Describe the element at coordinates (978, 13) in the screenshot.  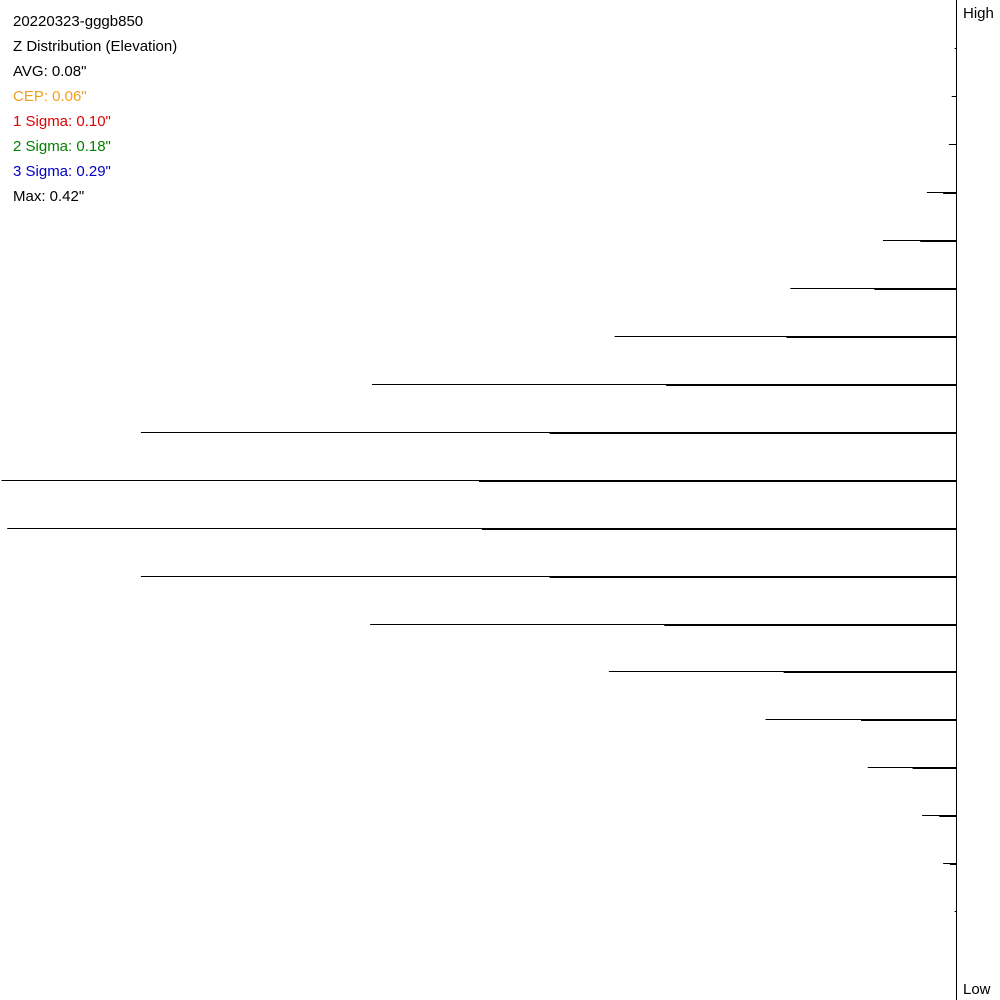
I see `axis-high-label: High` at that location.